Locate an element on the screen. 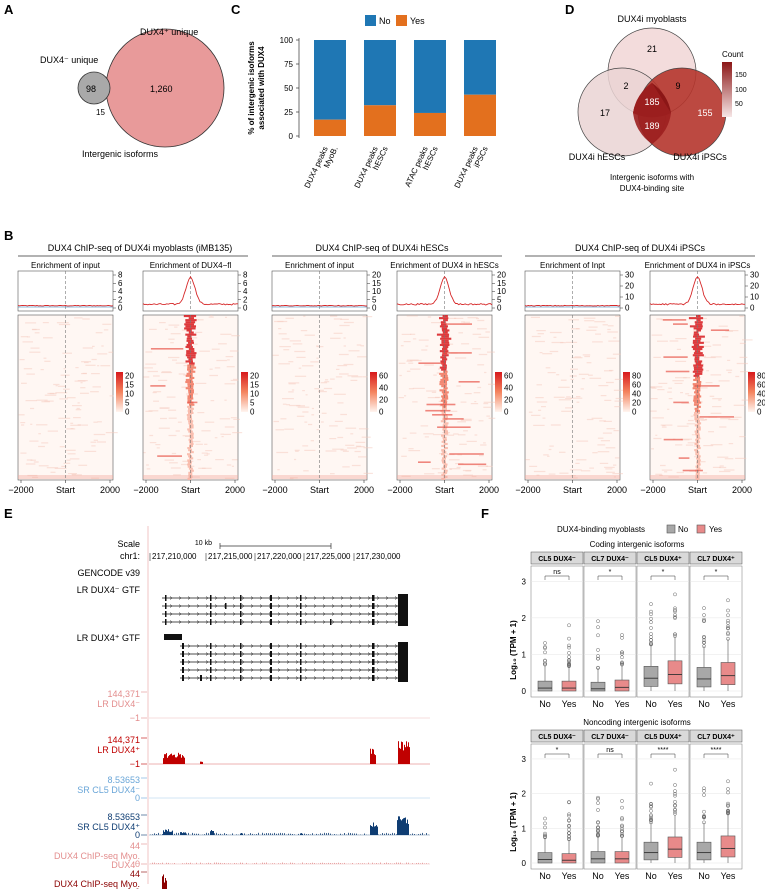 Image resolution: width=765 pixels, height=889 pixels. f-sig-label: ns is located at coordinates (557, 572).